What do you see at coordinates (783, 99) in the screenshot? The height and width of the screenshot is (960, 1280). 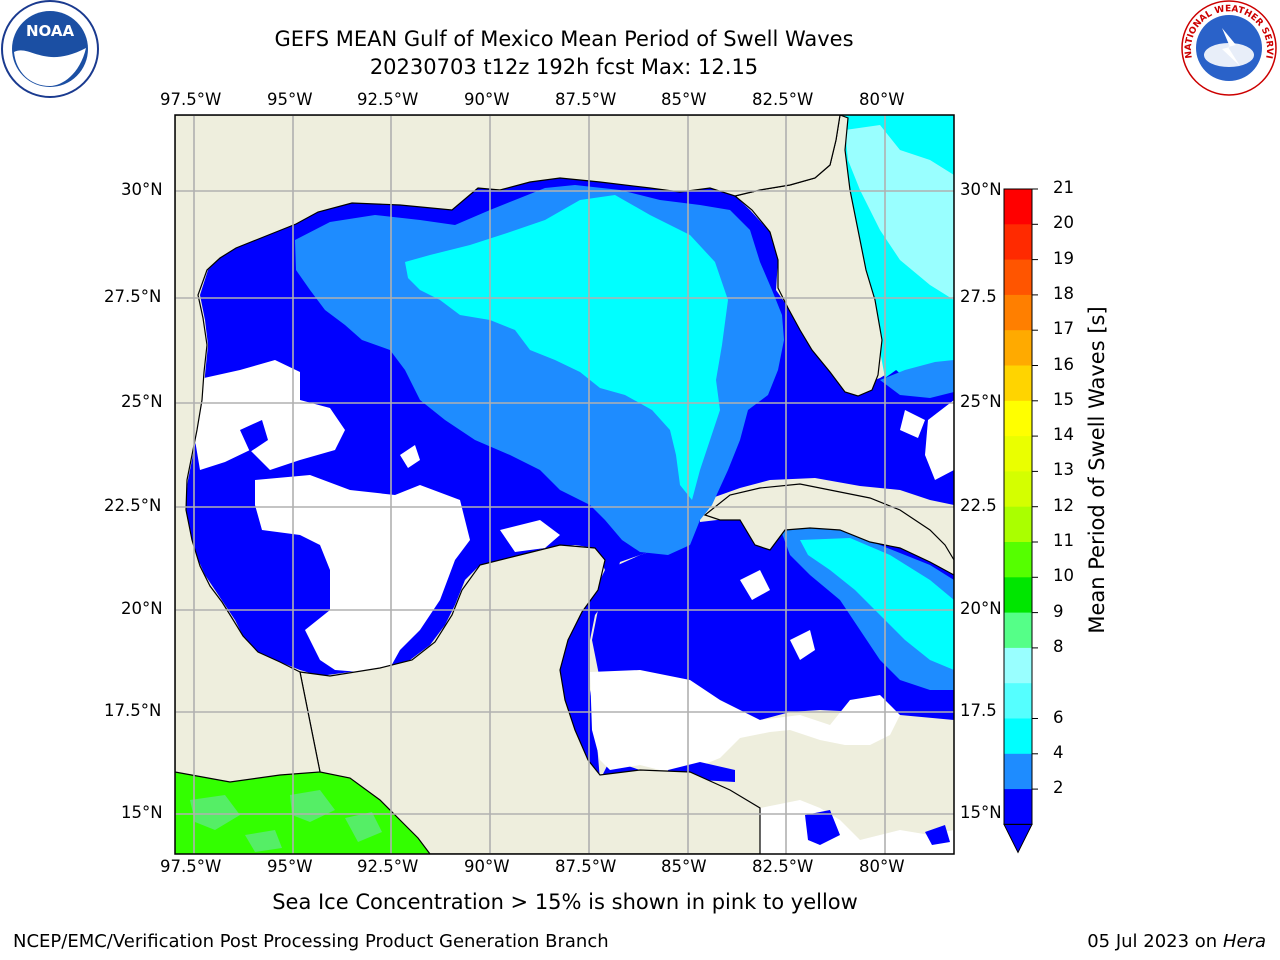 I see `lon-label-top: 82.5°W` at bounding box center [783, 99].